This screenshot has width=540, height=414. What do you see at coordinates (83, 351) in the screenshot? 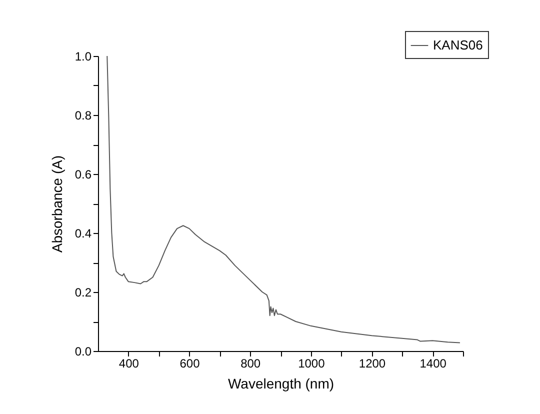
I see `y-tick-label: 0.0` at bounding box center [83, 351].